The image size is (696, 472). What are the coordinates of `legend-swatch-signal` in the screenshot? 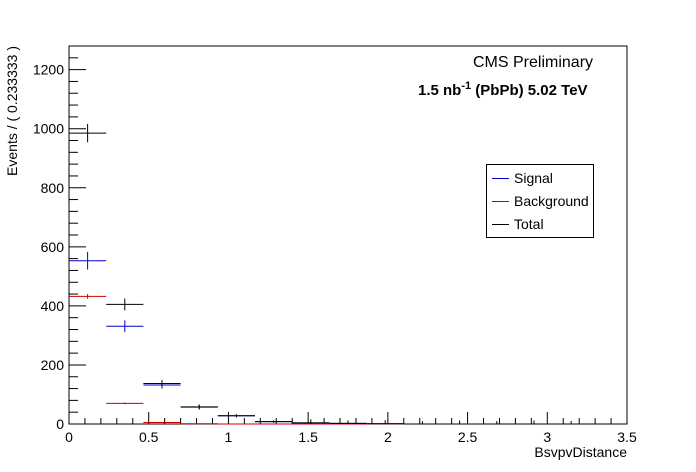 It's located at (500, 178).